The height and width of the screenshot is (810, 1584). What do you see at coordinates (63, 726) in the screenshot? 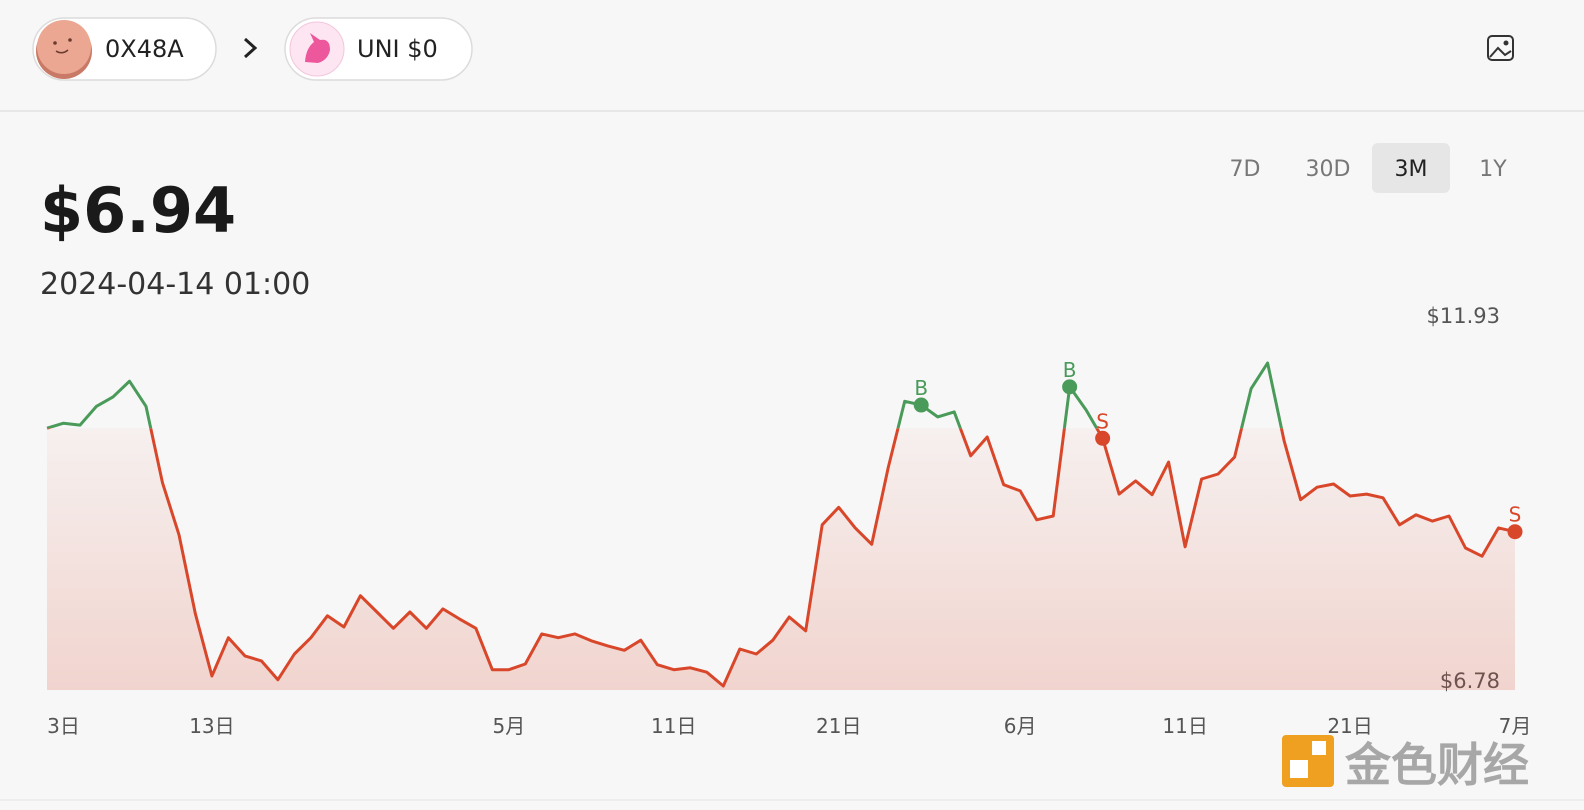
I see `x-tick-label: 3日` at bounding box center [63, 726].